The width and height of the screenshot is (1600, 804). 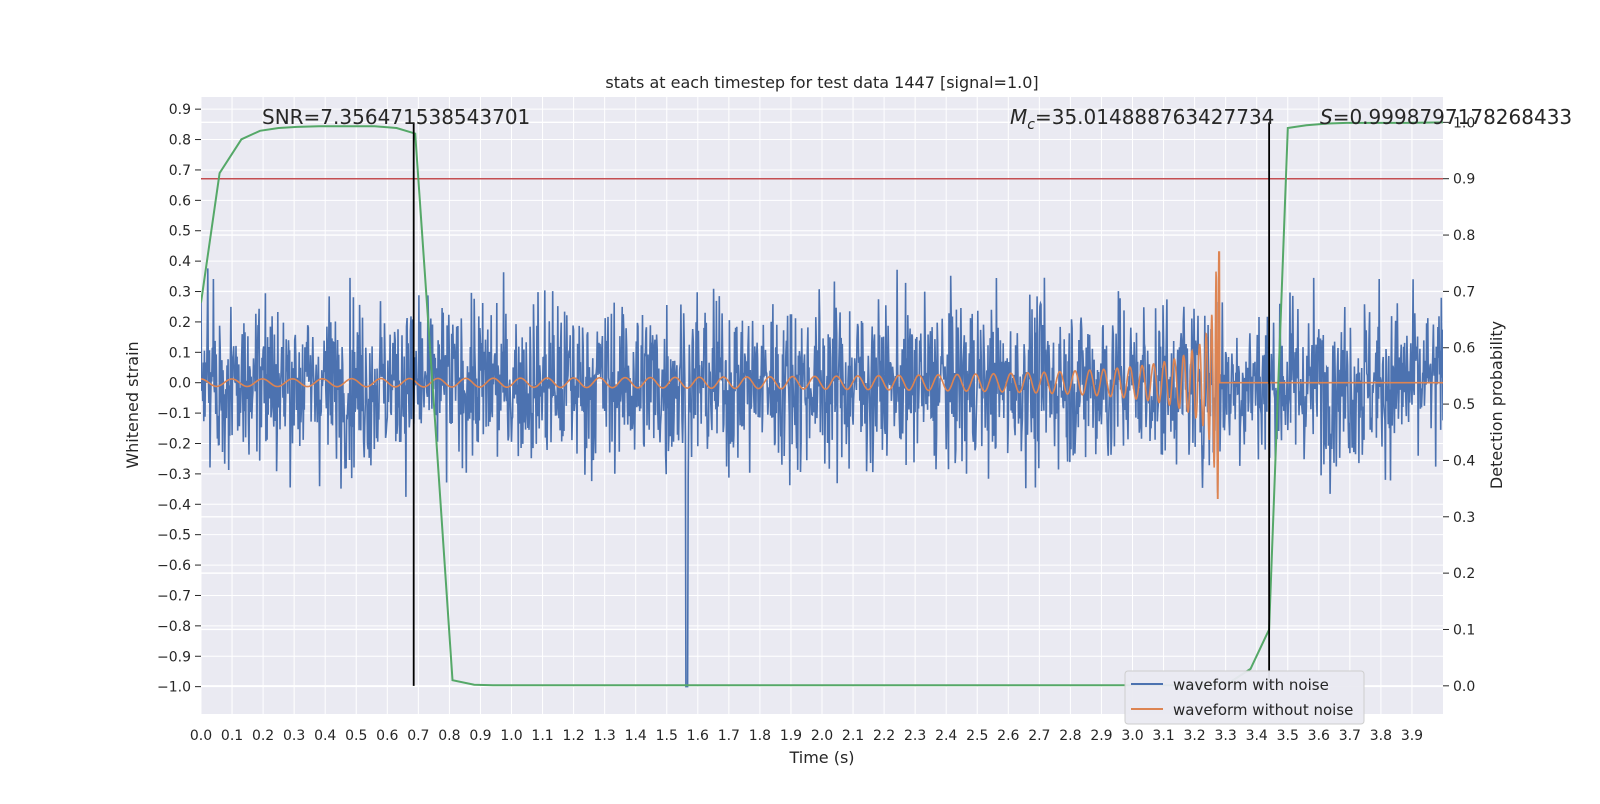 What do you see at coordinates (1288, 736) in the screenshot?
I see `x-tick-label: 3.5` at bounding box center [1288, 736].